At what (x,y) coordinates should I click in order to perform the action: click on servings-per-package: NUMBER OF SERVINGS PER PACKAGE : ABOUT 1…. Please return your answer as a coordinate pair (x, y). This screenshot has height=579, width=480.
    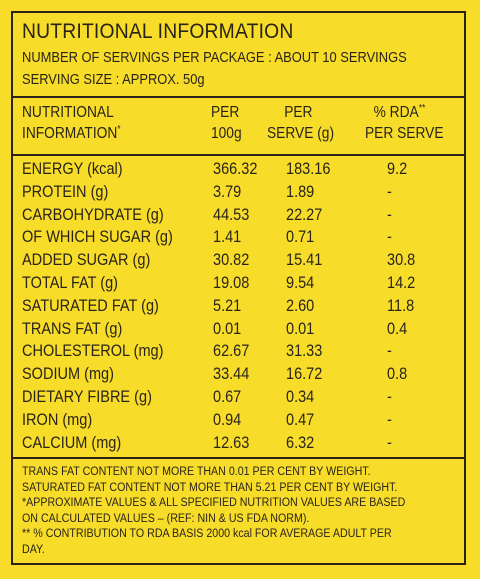
    Looking at the image, I should click on (214, 57).